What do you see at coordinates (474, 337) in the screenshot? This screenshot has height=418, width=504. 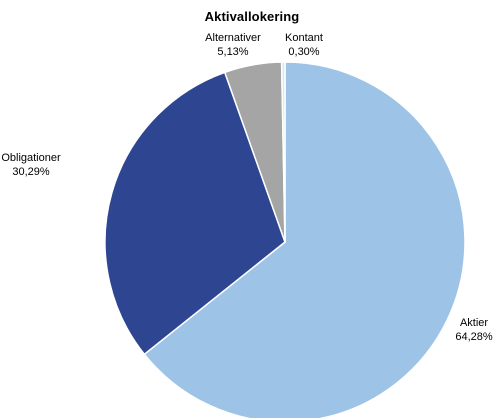 I see `slice-value-aktier: 64,28%` at bounding box center [474, 337].